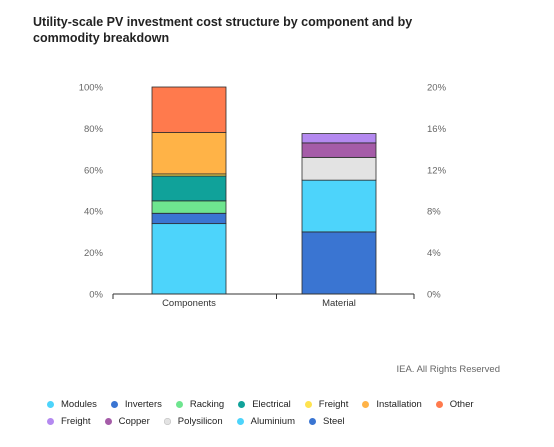 The image size is (554, 447). What do you see at coordinates (189, 218) in the screenshot?
I see `bar-segment-inverters` at bounding box center [189, 218].